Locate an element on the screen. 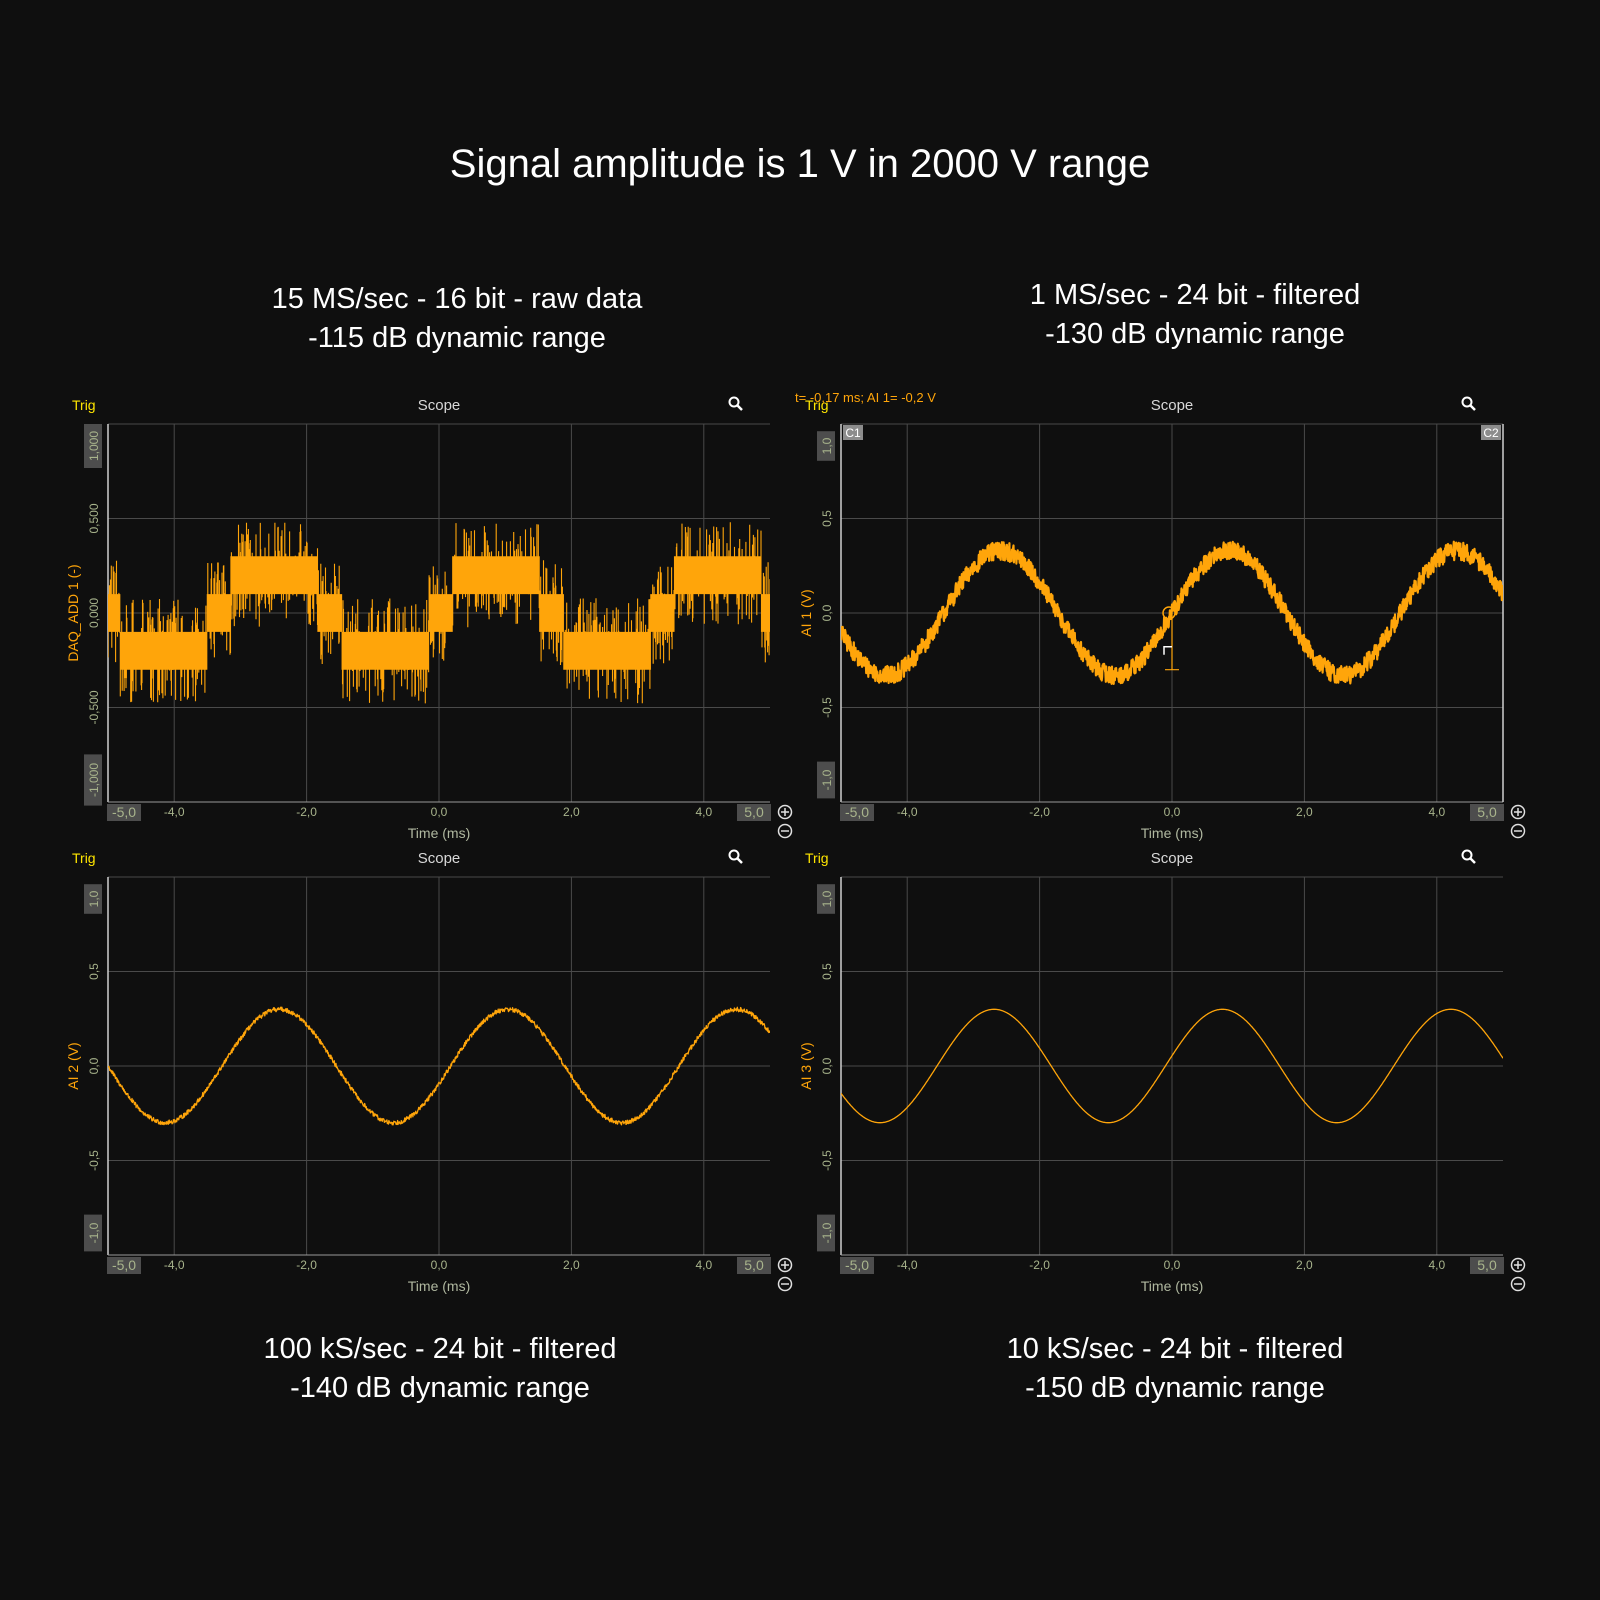  y-axis-label-group: DAQ_ADD 1 (-) is located at coordinates (73, 612).